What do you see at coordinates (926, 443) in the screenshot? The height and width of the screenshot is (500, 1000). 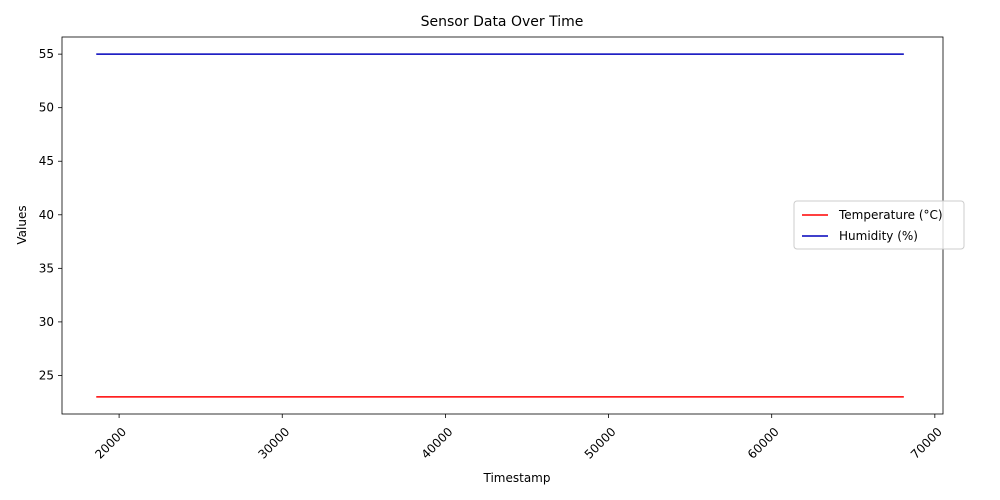 I see `x-tick-label: 70000` at bounding box center [926, 443].